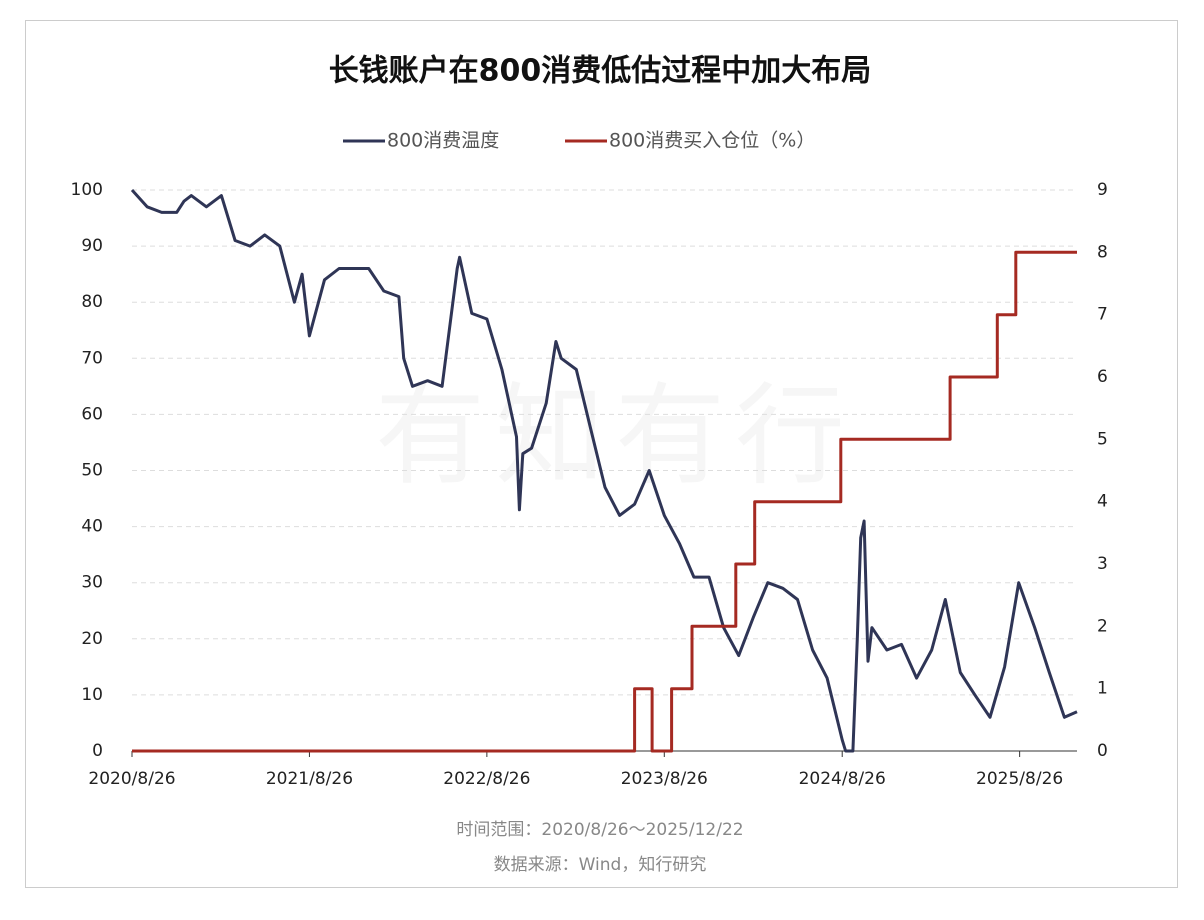  What do you see at coordinates (92, 302) in the screenshot?
I see `y-tick-label: 80` at bounding box center [92, 302].